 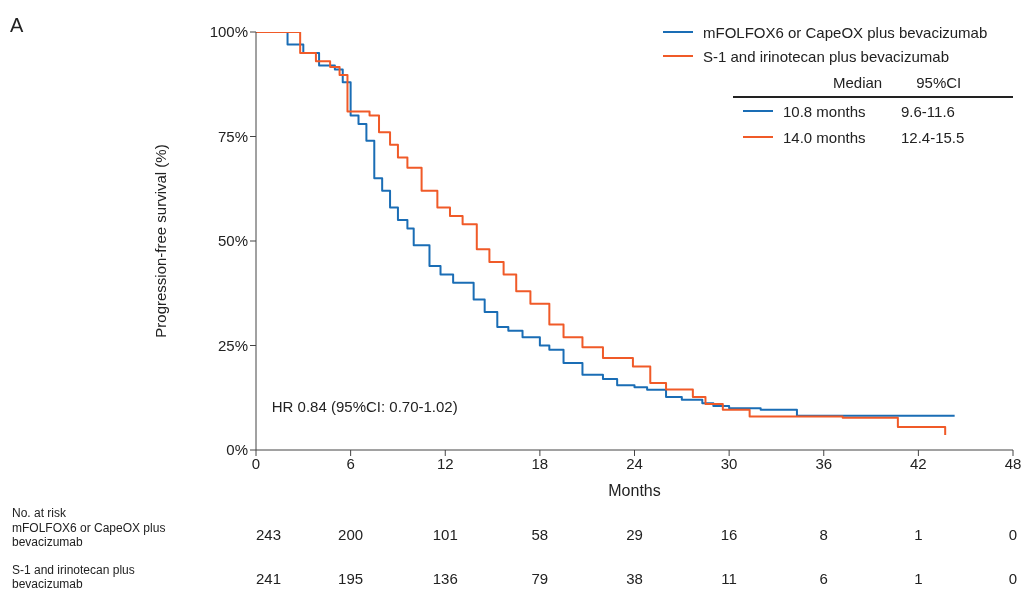 I want to click on x-tick-label: 12, so click(x=445, y=463).